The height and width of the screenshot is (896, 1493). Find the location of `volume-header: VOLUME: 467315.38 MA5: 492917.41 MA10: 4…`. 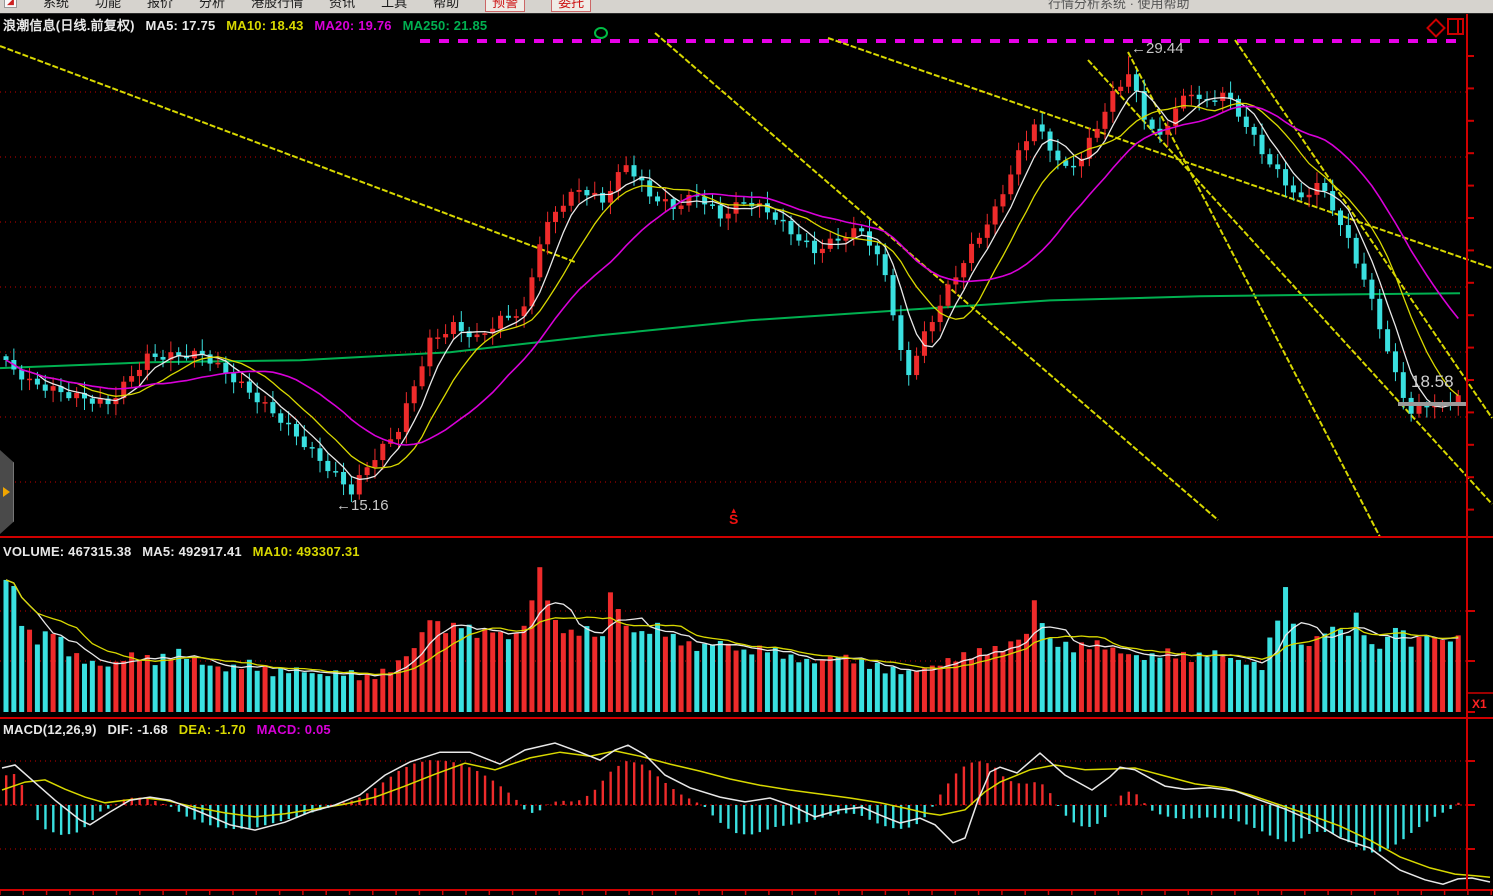

volume-header: VOLUME: 467315.38 MA5: 492917.41 MA10: 4… is located at coordinates (185, 551).